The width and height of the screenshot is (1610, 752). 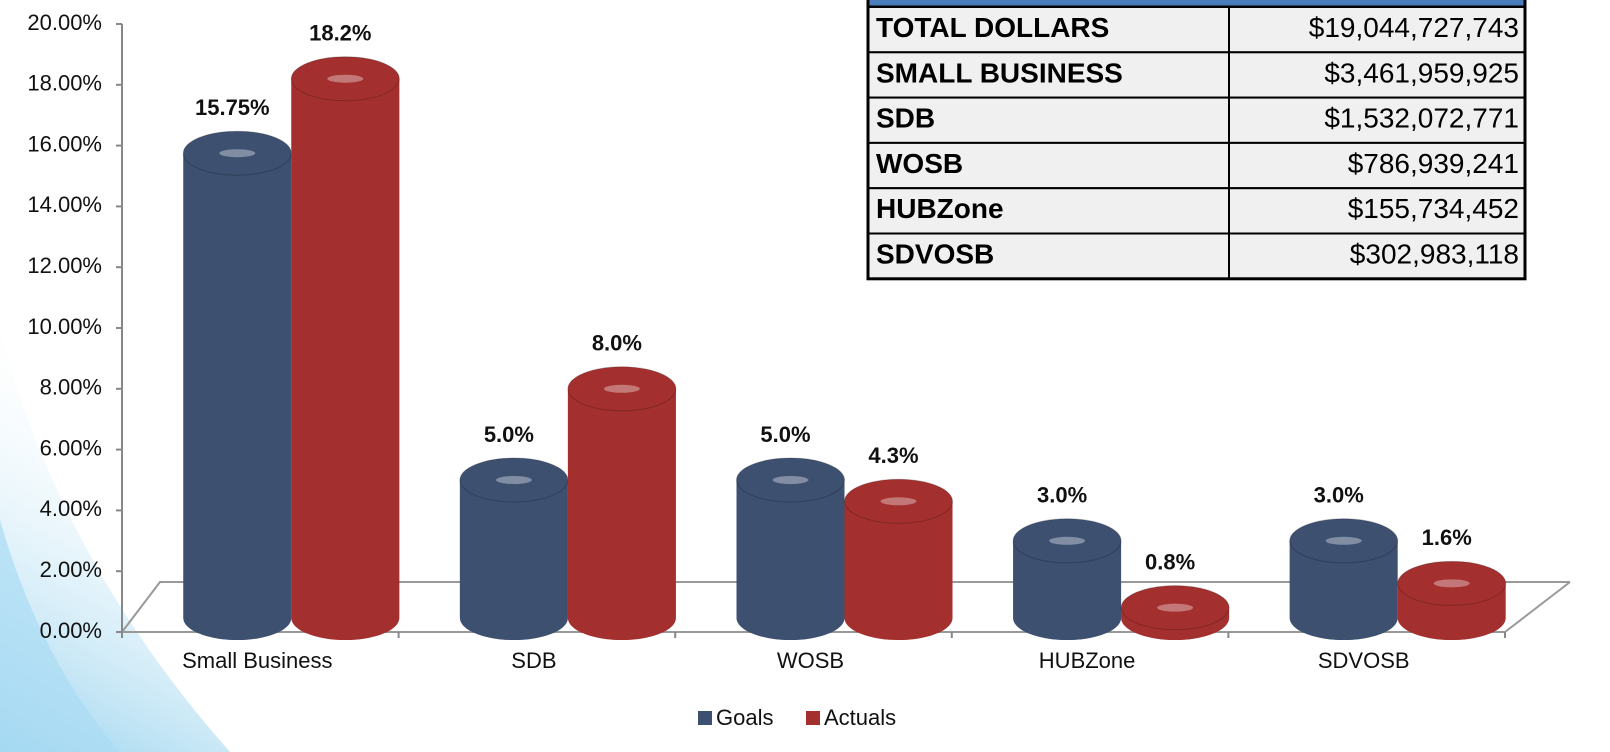 I want to click on table-row-label: SMALL BUSINESS, so click(x=999, y=72).